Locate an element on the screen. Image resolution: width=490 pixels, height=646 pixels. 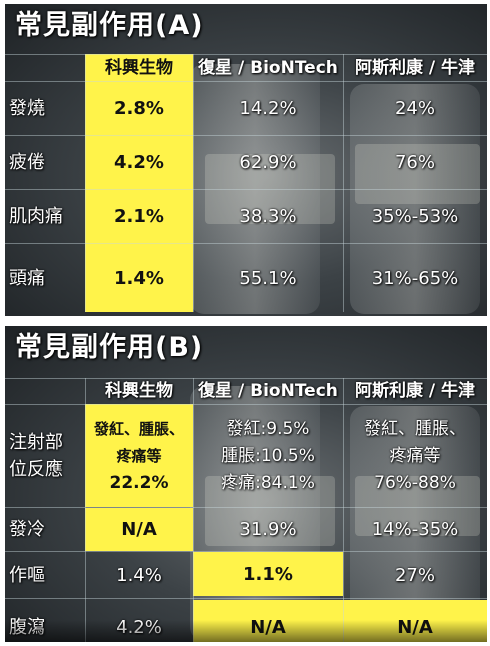
table-cell: 31%-65% is located at coordinates (415, 278).